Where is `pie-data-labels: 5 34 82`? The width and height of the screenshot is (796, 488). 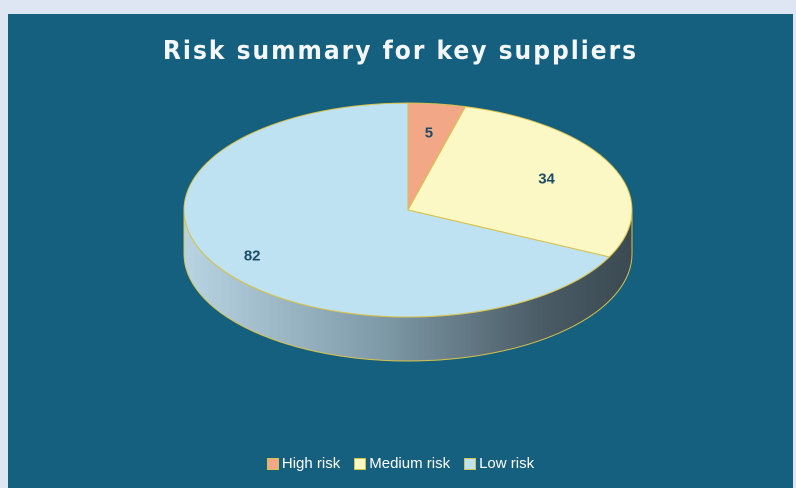
pie-data-labels: 5 34 82 is located at coordinates (400, 195).